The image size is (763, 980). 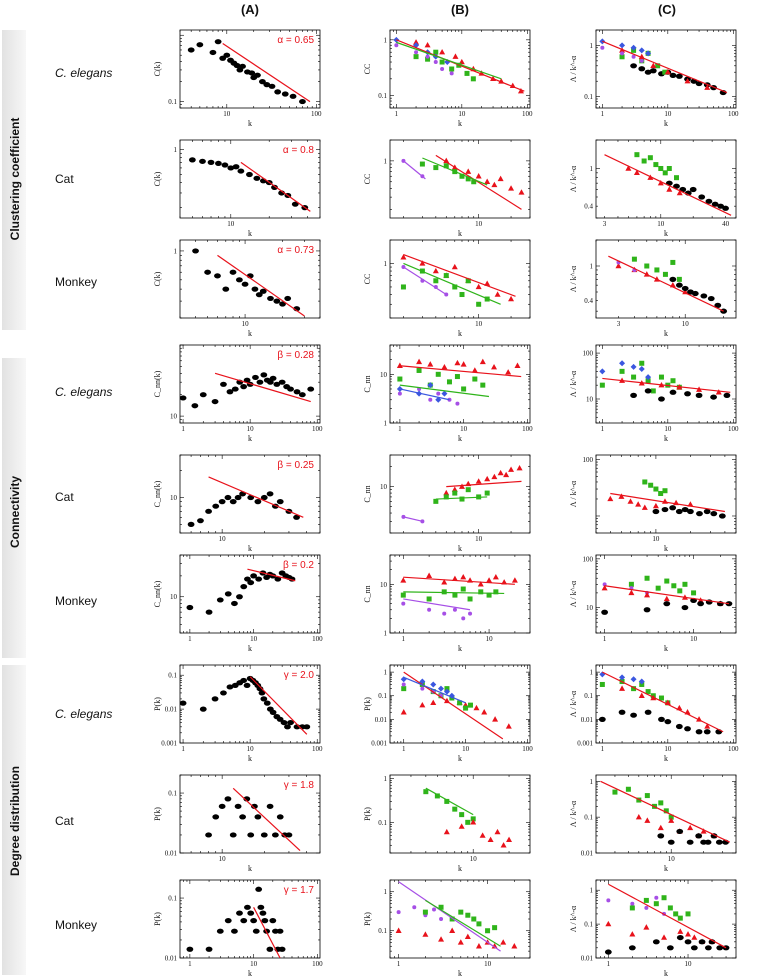 What do you see at coordinates (174, 498) in the screenshot?
I see `y-tick-label: 10` at bounding box center [174, 498].